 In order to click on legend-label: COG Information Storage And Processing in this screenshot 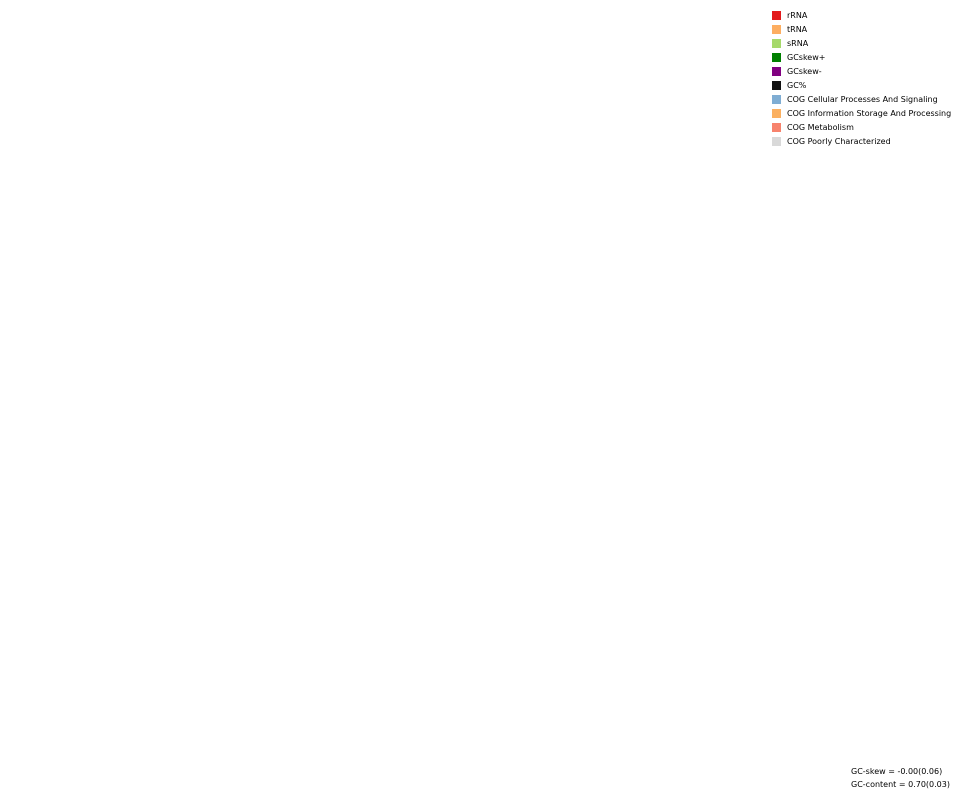, I will do `click(869, 113)`.